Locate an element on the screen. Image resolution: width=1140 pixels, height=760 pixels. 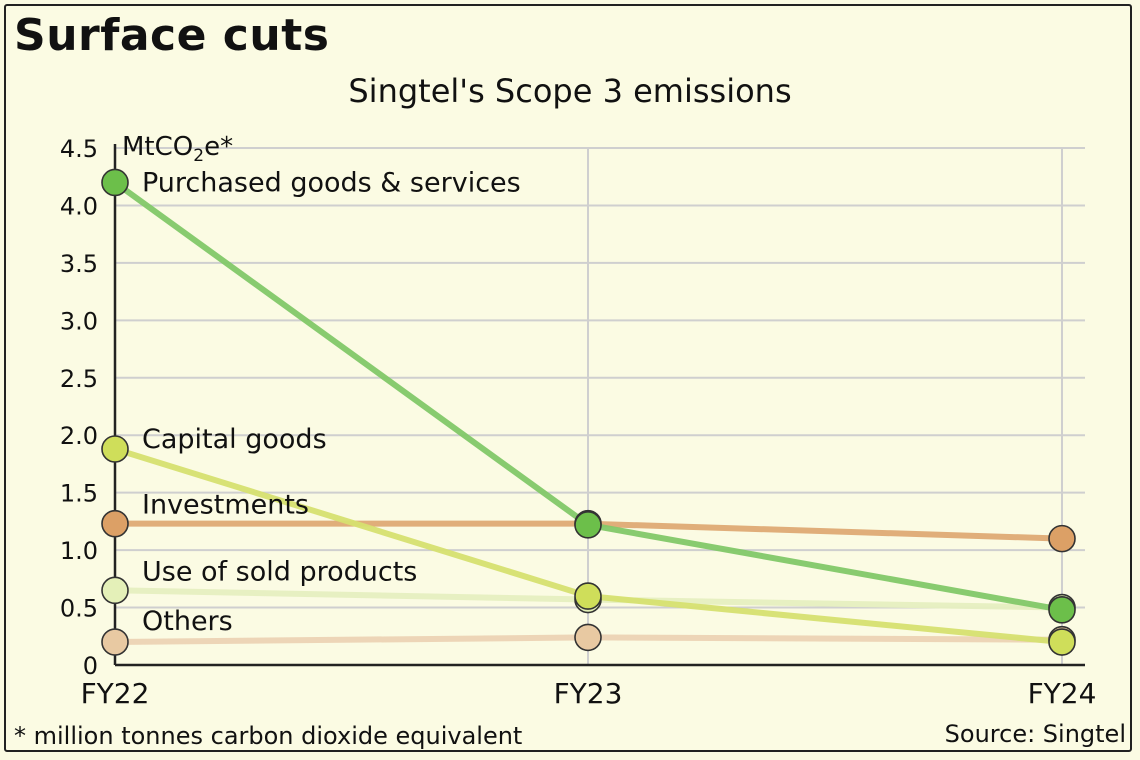
series-label: Others is located at coordinates (187, 621).